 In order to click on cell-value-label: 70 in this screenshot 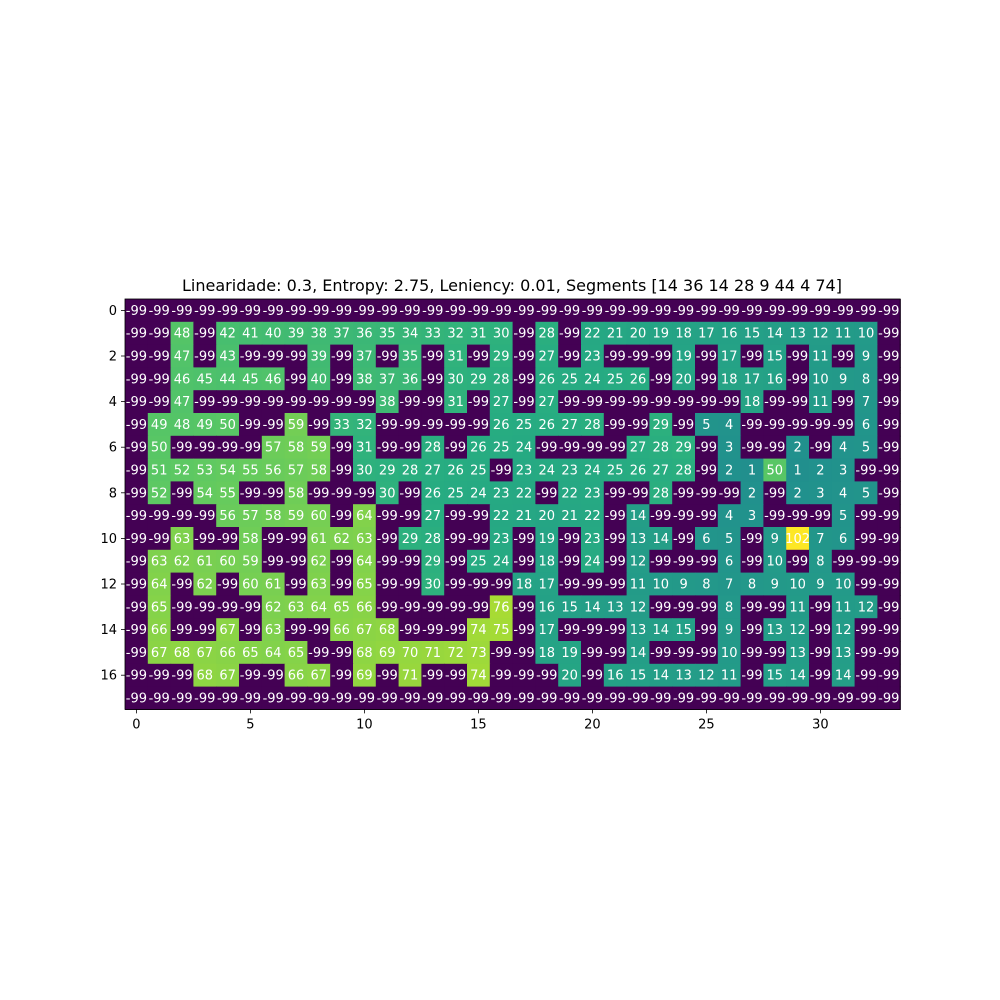, I will do `click(410, 653)`.